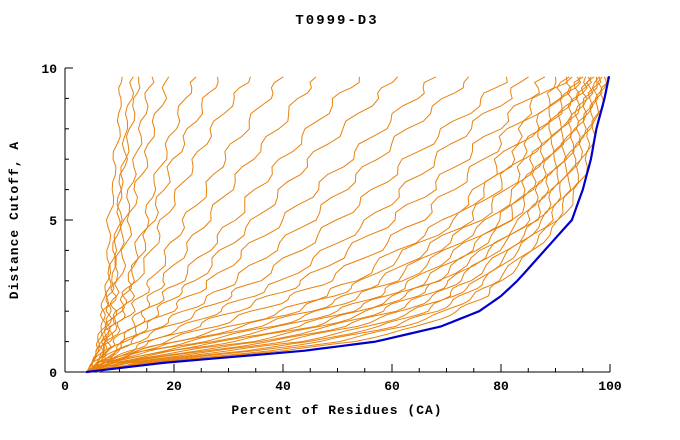 This screenshot has height=440, width=680. I want to click on x-tick-label: 60, so click(392, 386).